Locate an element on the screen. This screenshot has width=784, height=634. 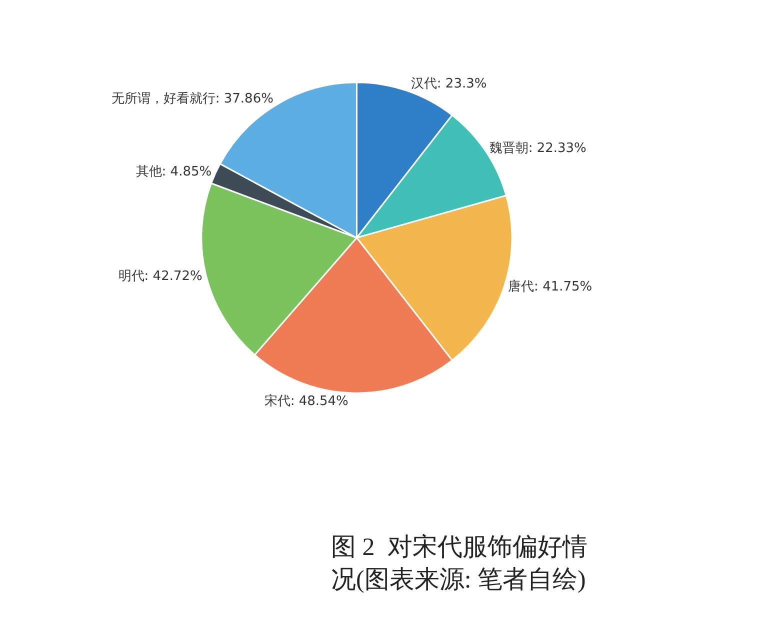
slice-label: 无所谓，好看就行: 37.86% is located at coordinates (192, 98).